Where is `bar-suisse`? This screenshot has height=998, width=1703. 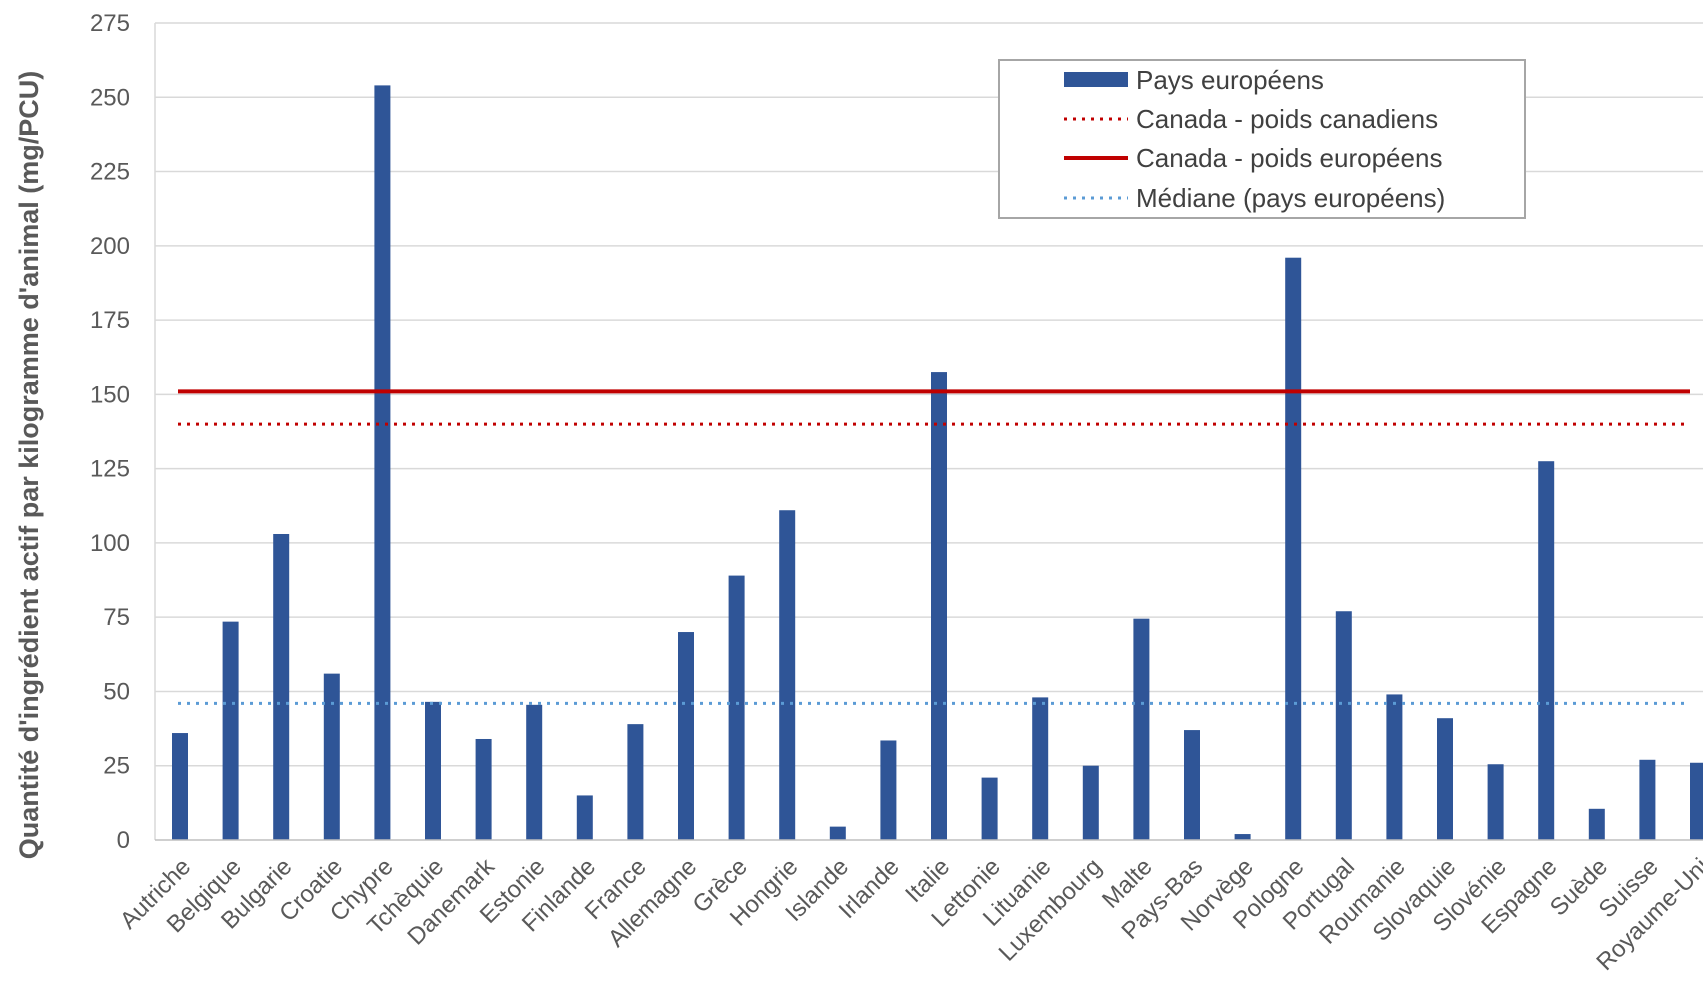 bar-suisse is located at coordinates (1647, 799).